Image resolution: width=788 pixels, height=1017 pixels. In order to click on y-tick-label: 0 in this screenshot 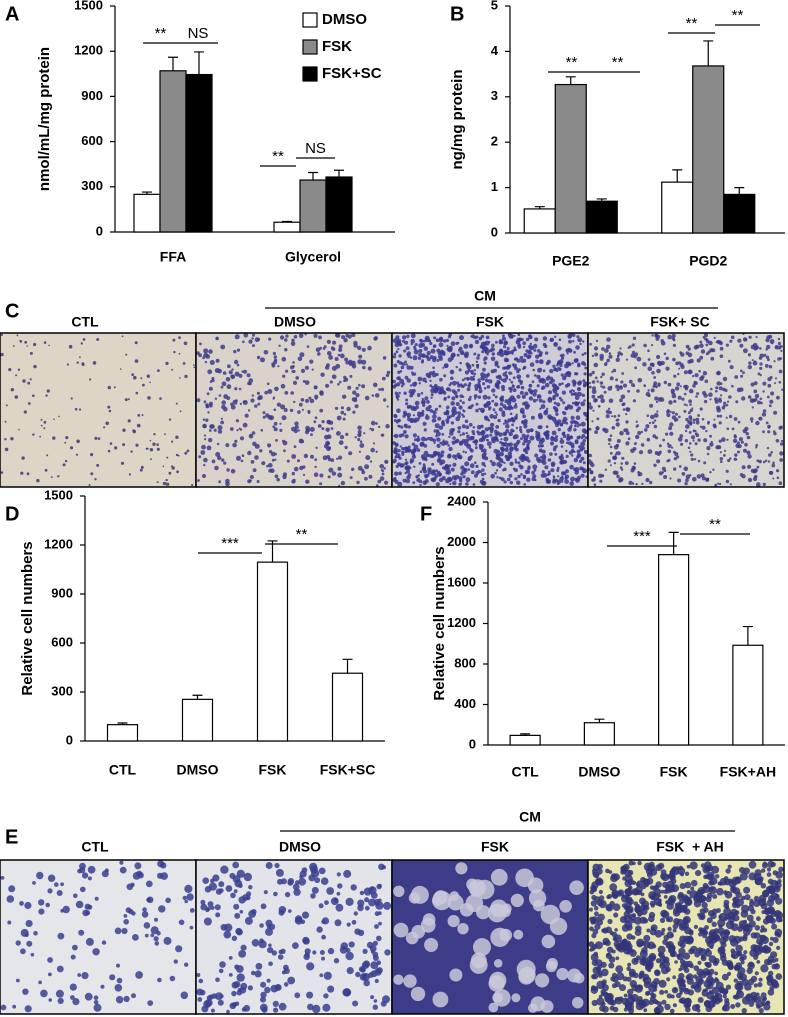, I will do `click(472, 743)`.